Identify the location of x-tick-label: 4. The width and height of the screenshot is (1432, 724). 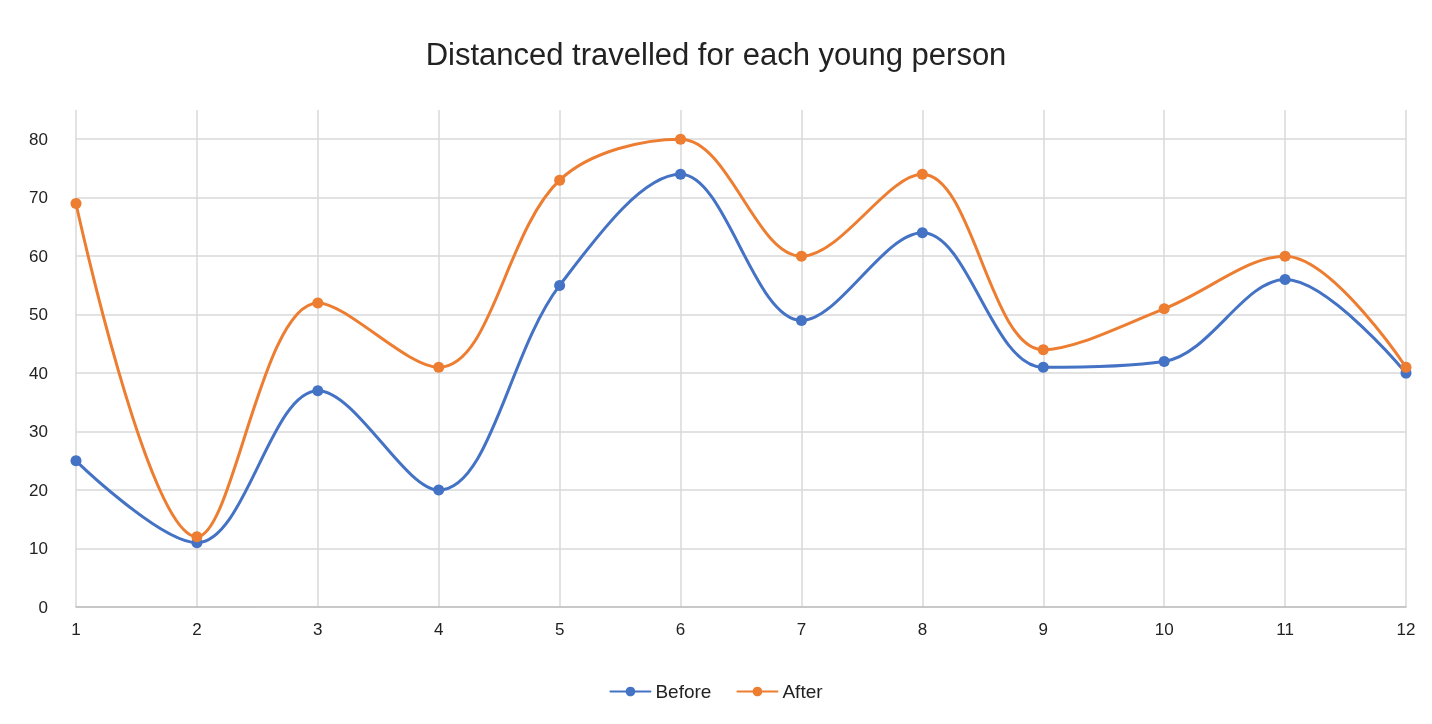
(438, 629).